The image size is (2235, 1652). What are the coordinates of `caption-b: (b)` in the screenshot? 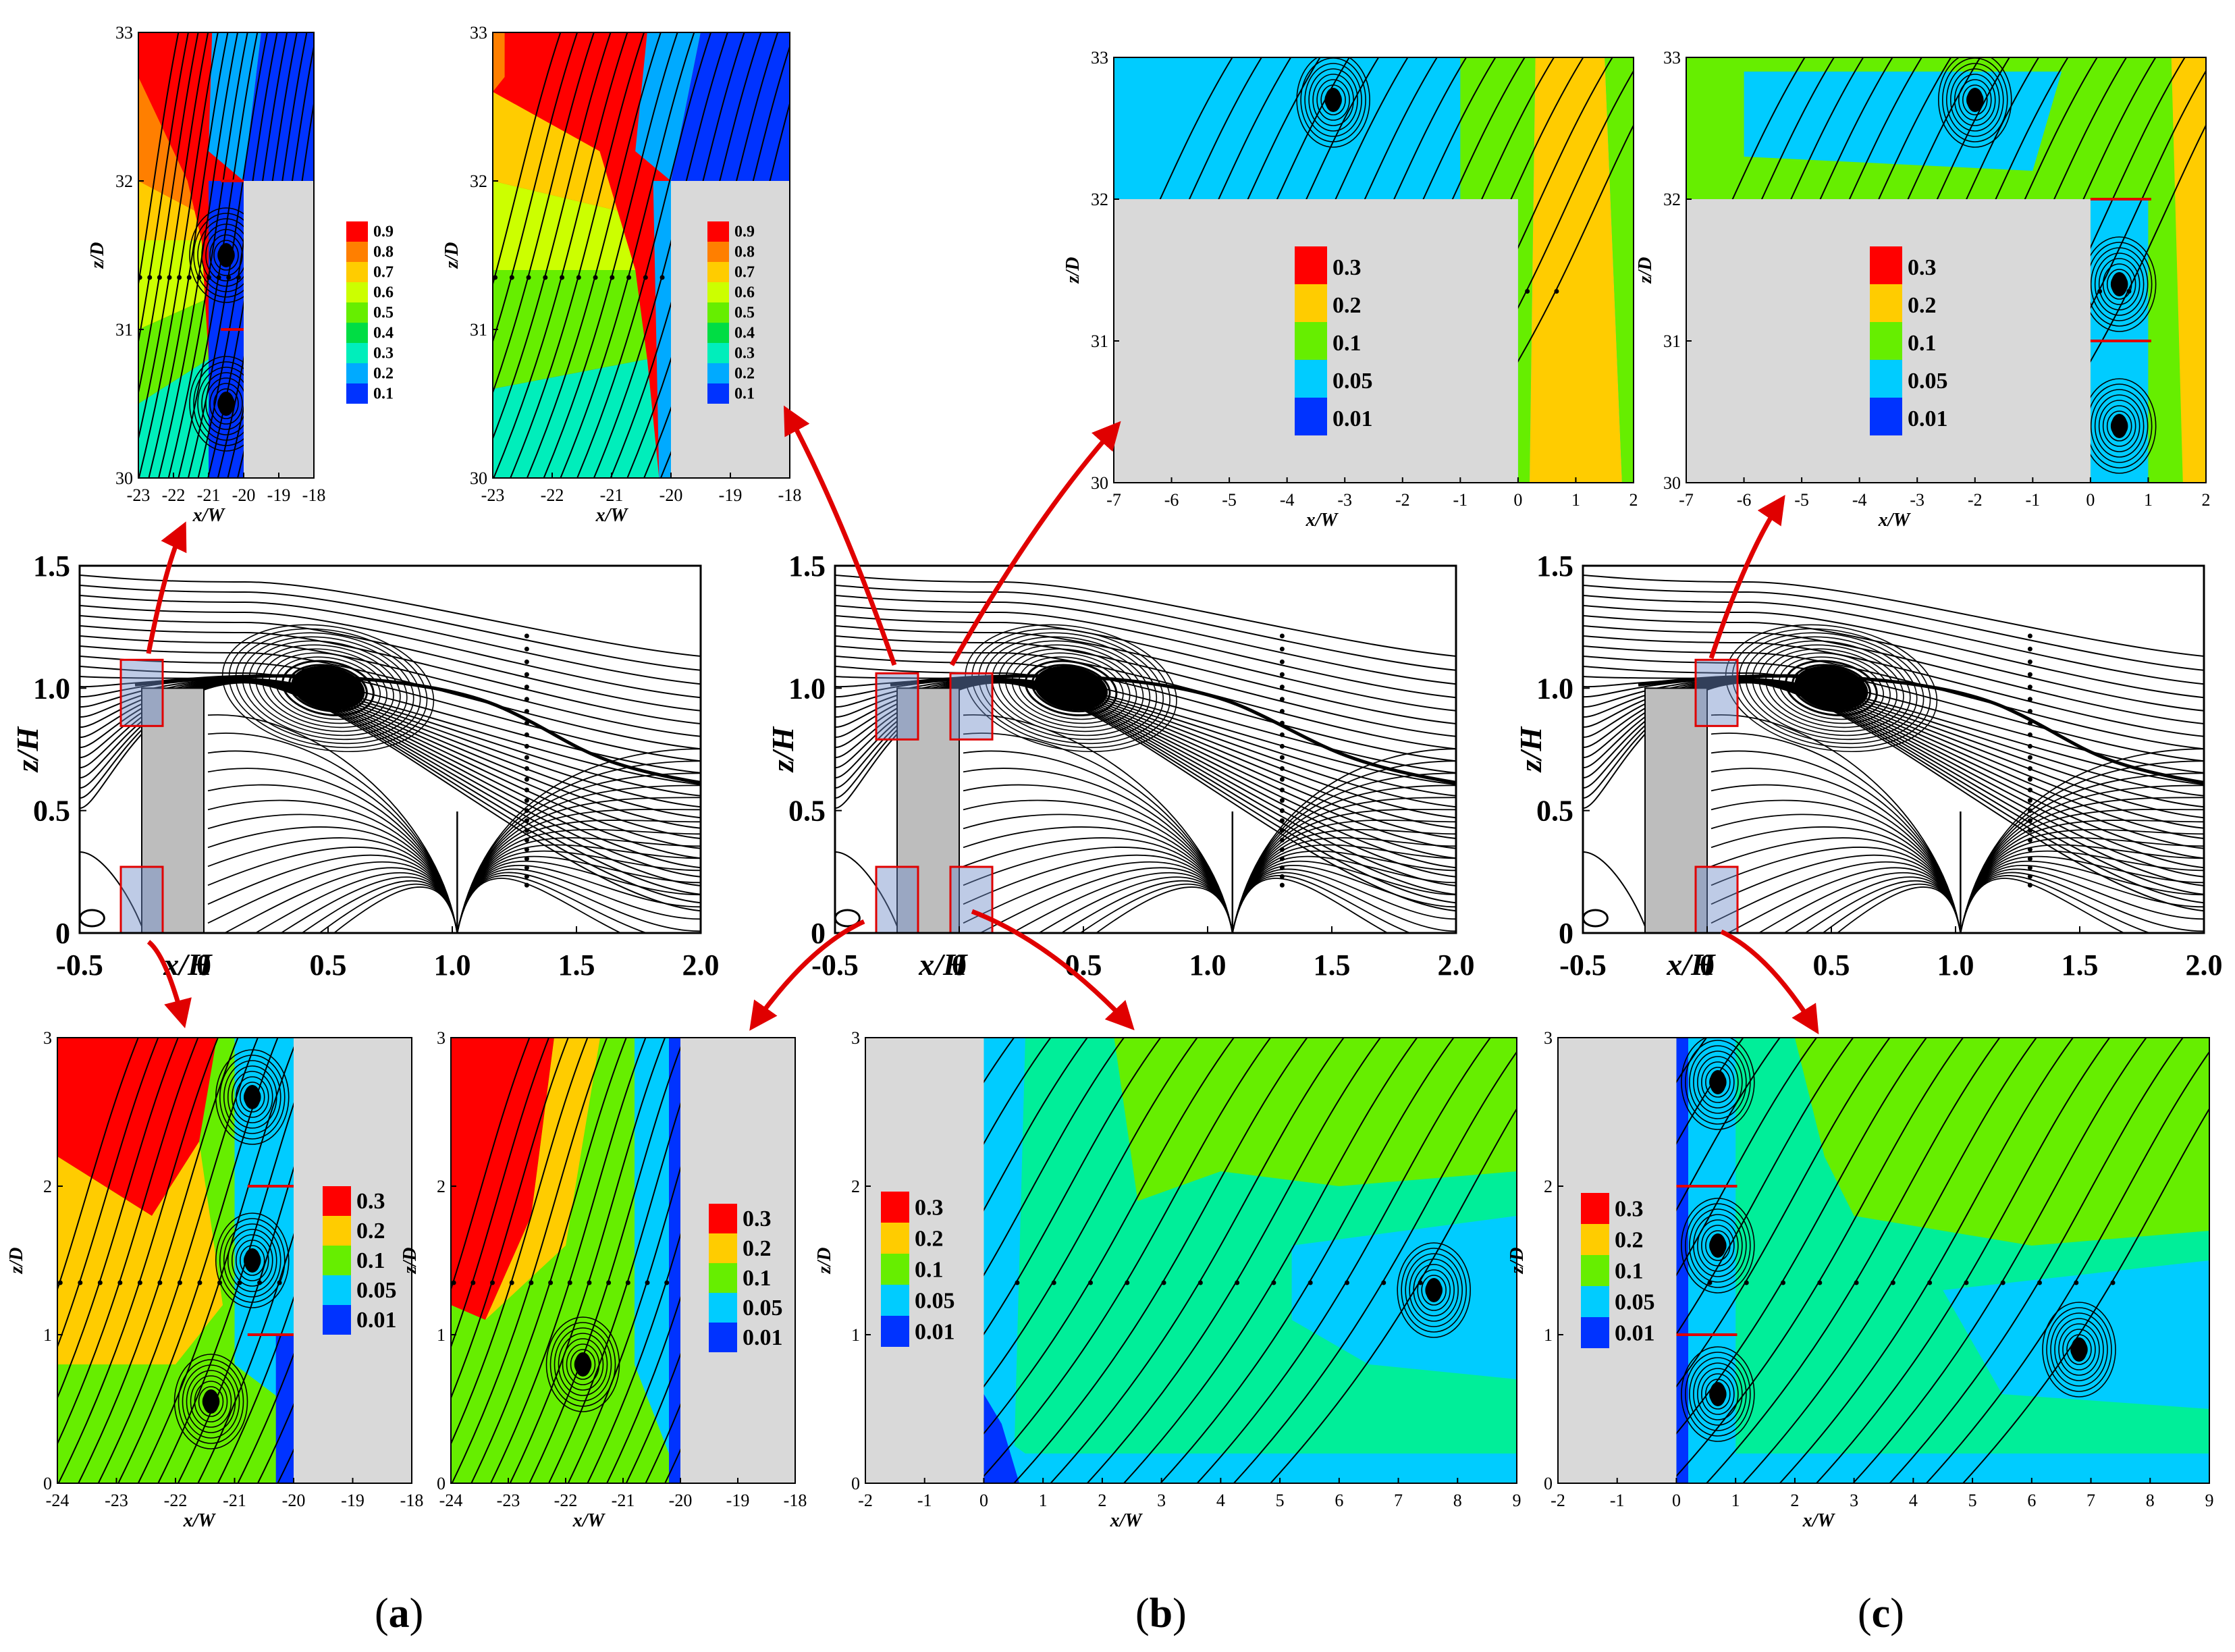 It's located at (1161, 1614).